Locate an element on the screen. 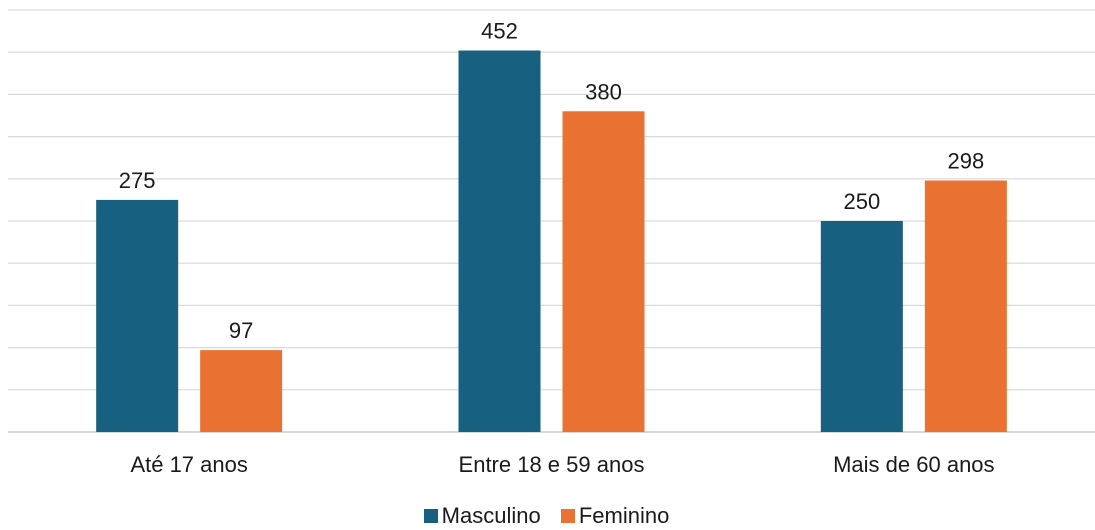  legend-label-masculino: Masculino is located at coordinates (491, 515).